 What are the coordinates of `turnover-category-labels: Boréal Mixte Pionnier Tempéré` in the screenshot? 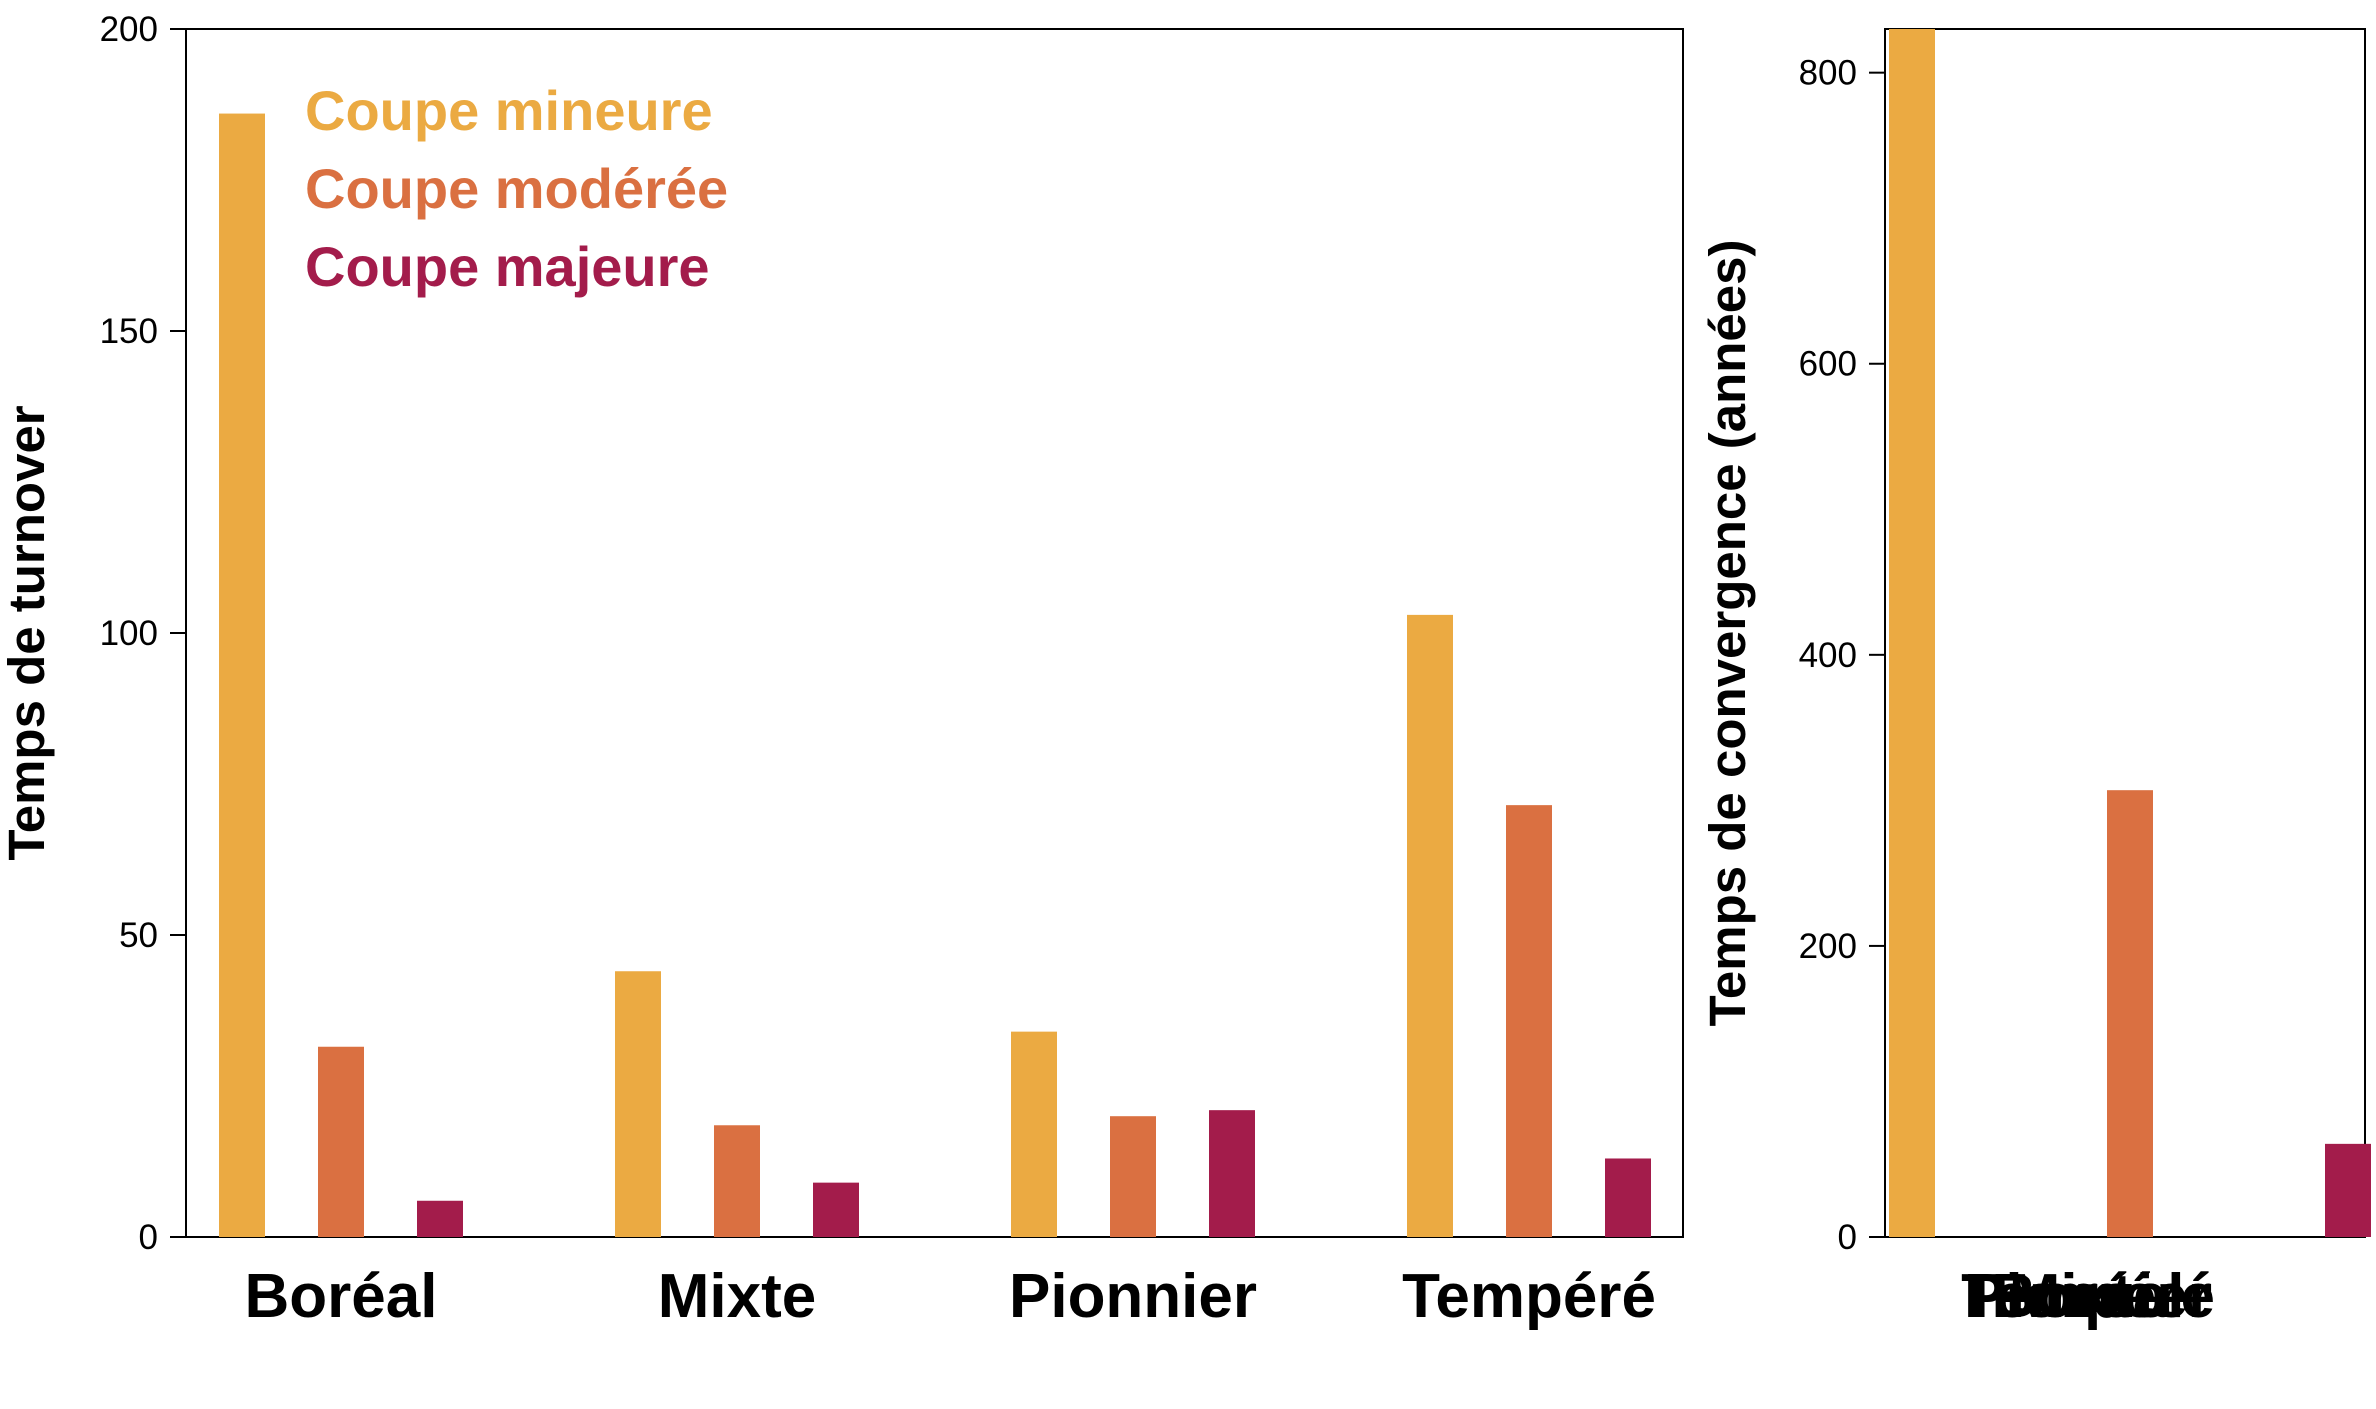 It's located at (950, 1296).